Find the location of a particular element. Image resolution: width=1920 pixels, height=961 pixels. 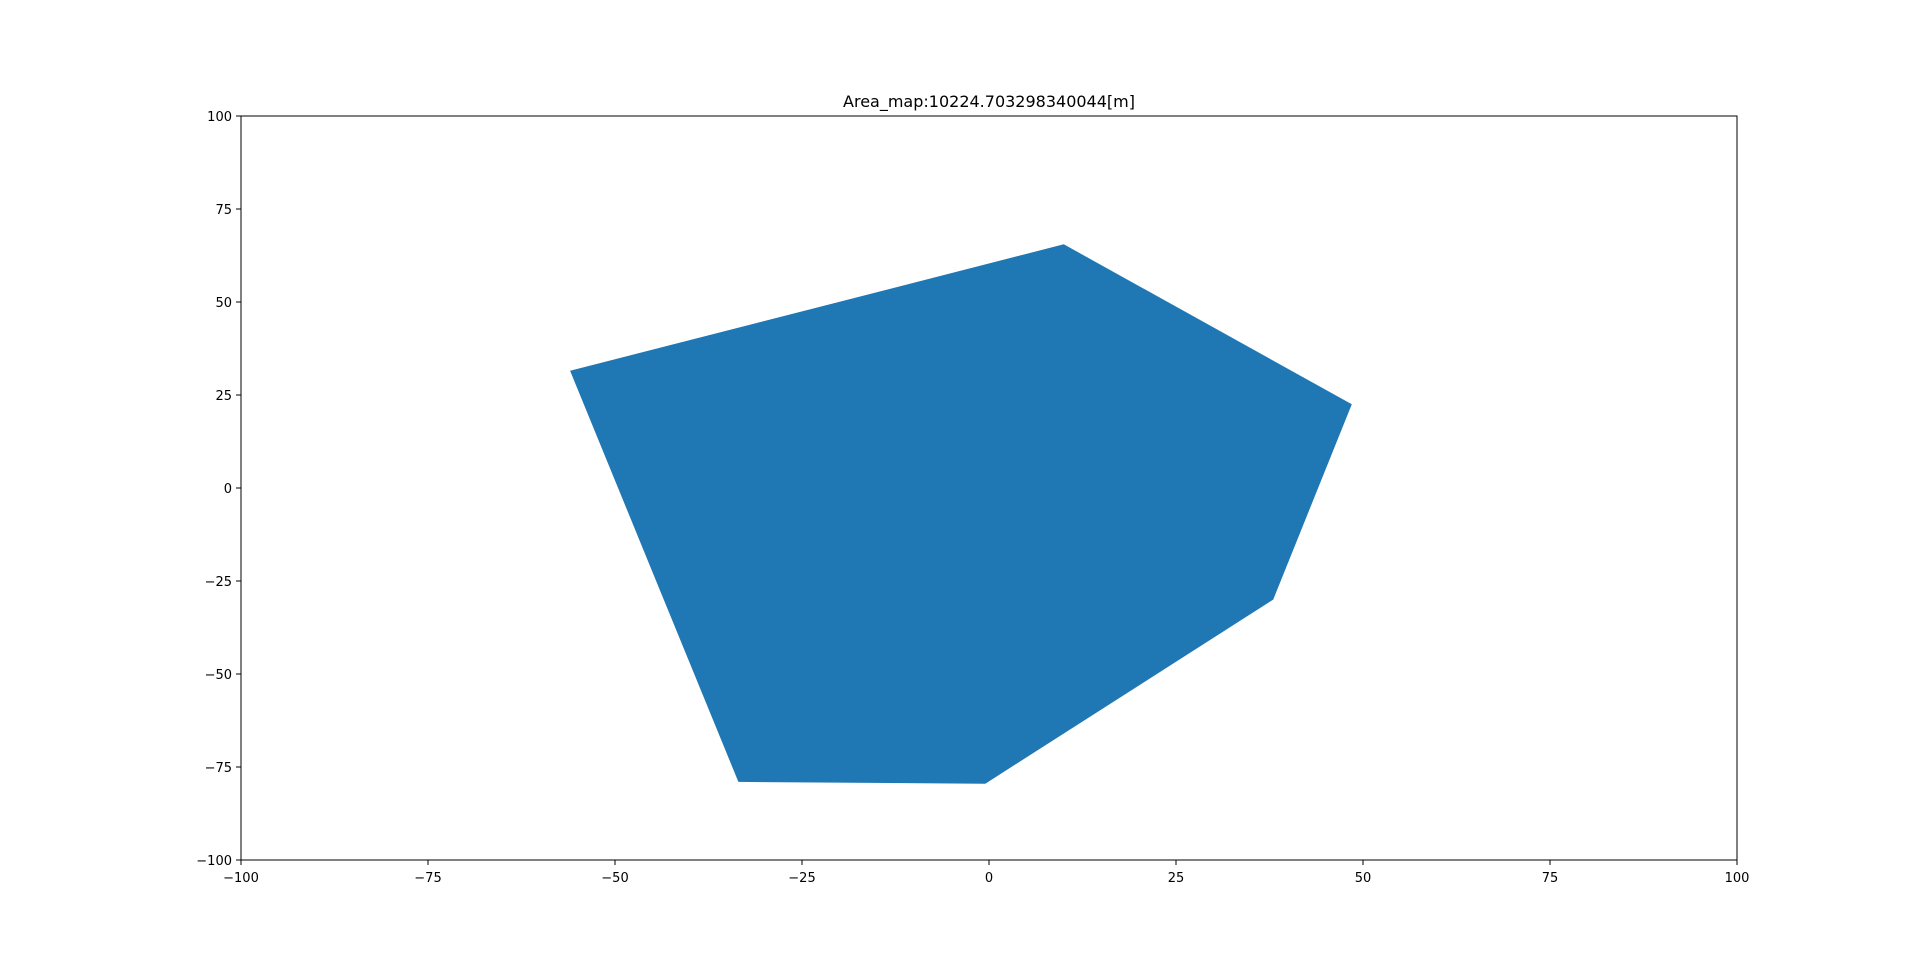

x-axis: −100 −75 −50 −25 0 25 50 75 100 is located at coordinates (986, 873).